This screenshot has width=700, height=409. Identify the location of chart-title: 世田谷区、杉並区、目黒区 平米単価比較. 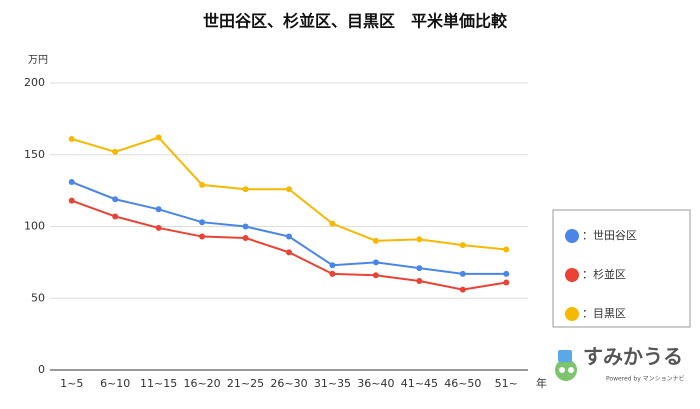
(355, 21).